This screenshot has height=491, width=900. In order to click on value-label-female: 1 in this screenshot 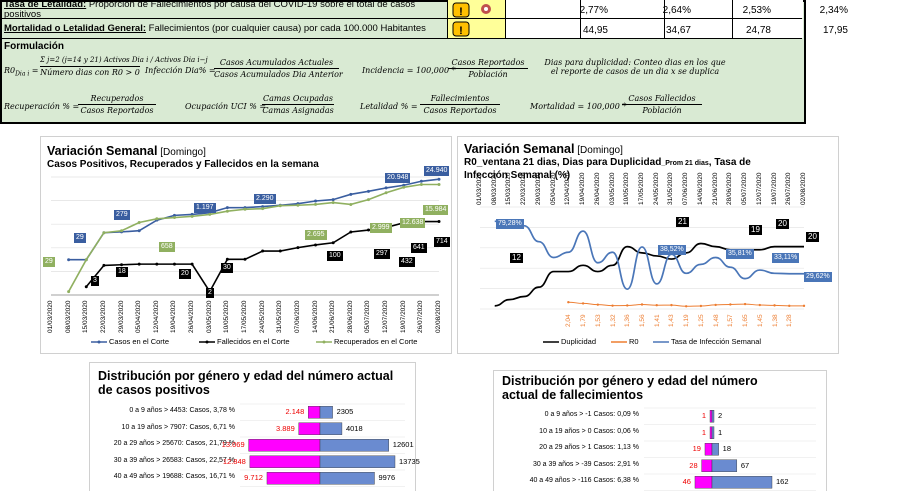, I will do `click(703, 432)`.